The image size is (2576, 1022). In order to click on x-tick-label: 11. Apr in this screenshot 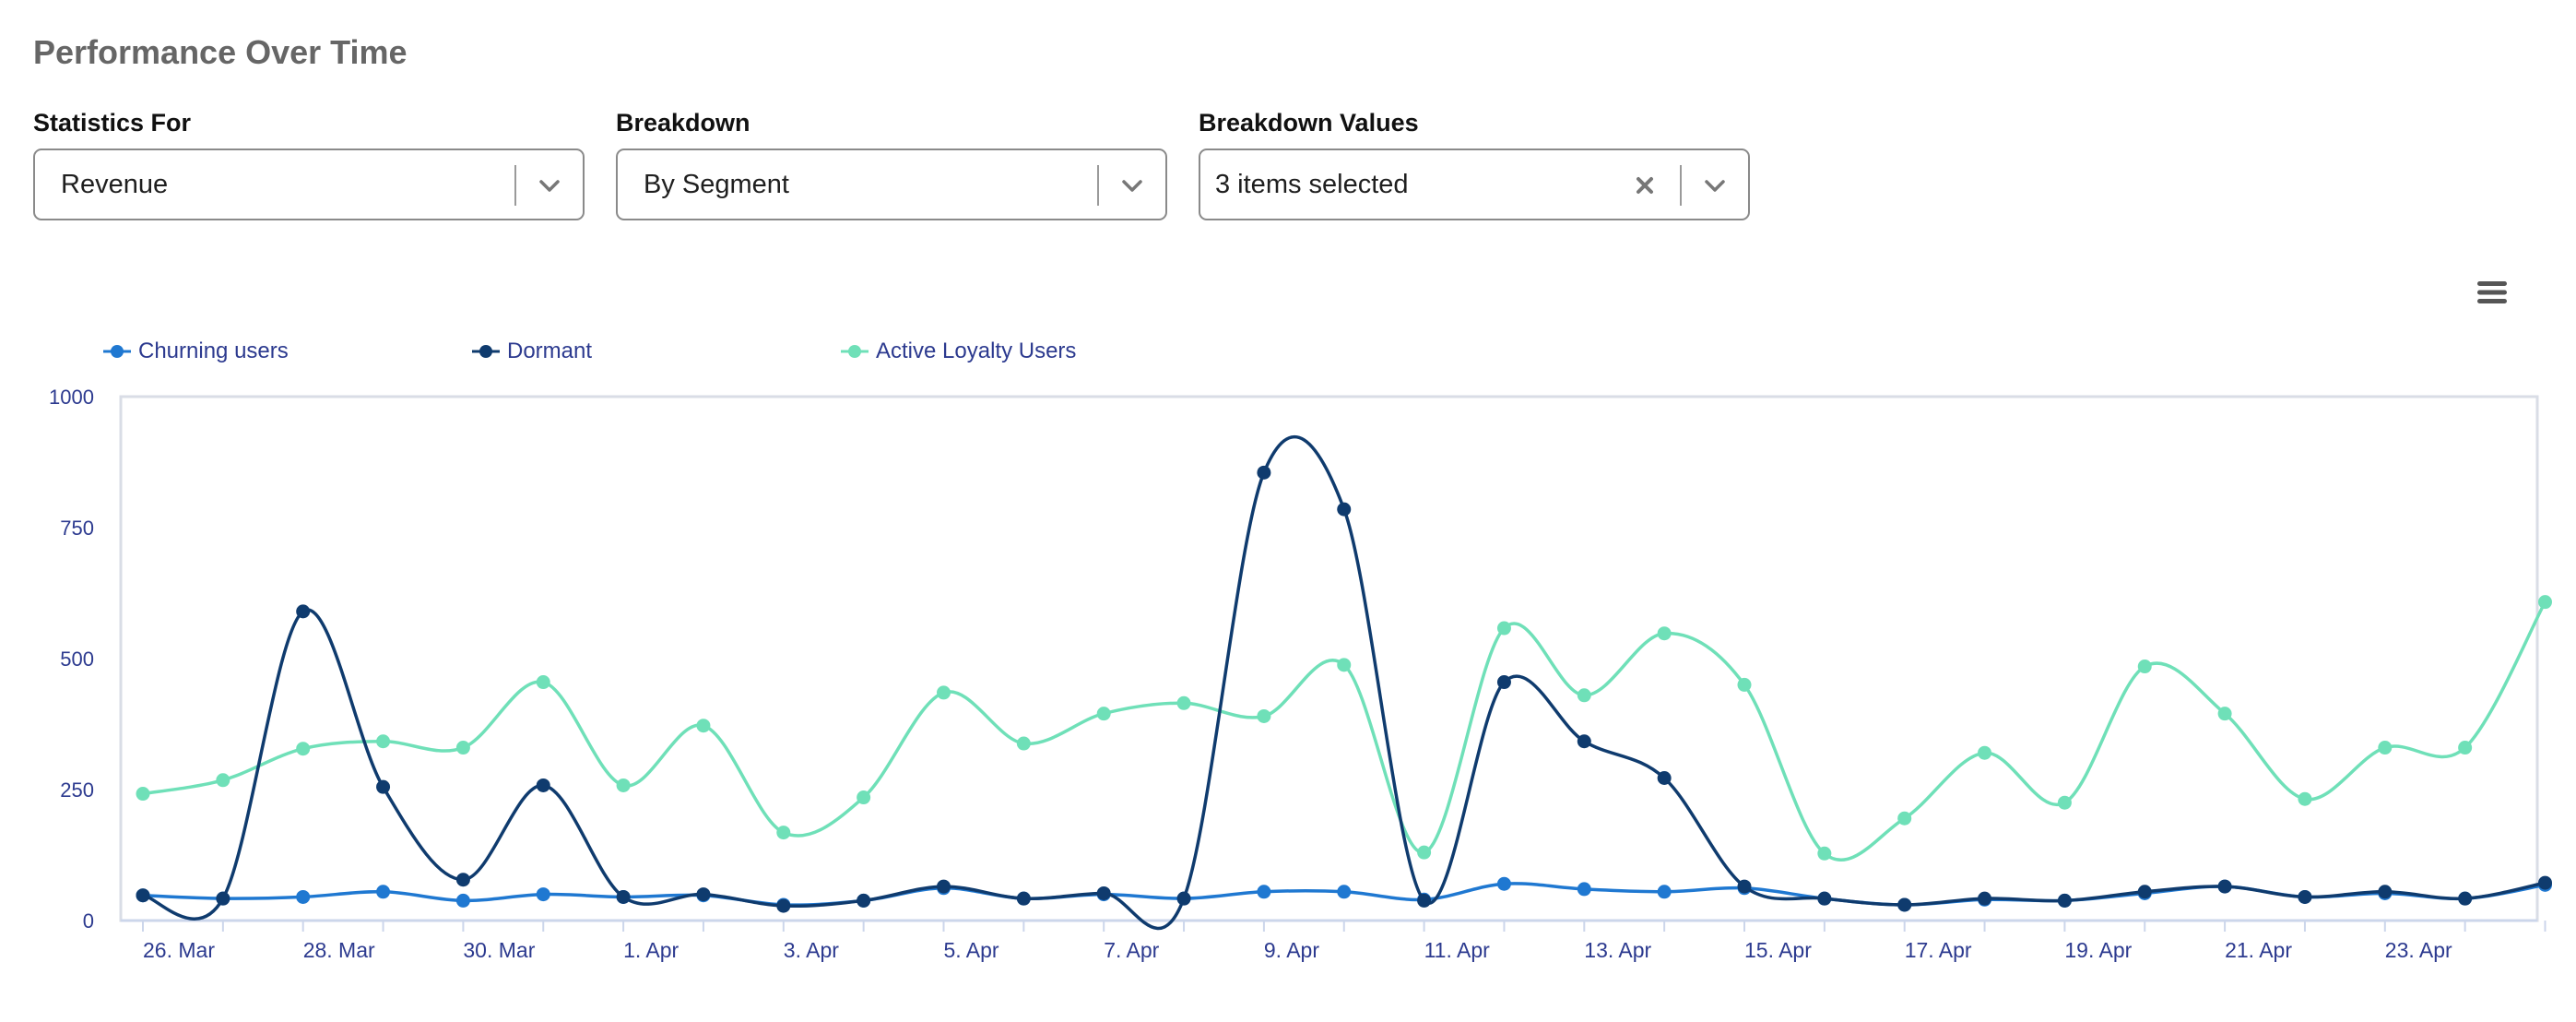, I will do `click(1457, 950)`.